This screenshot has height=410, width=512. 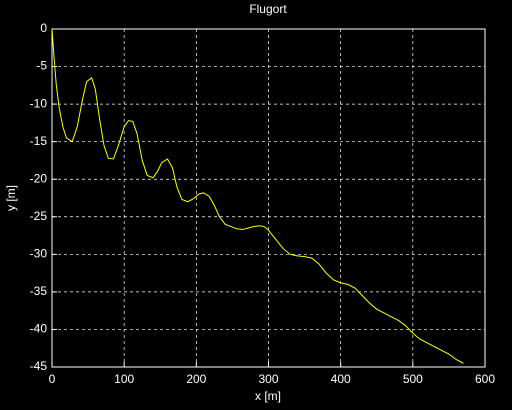 What do you see at coordinates (43, 28) in the screenshot?
I see `y-tick-label: 0` at bounding box center [43, 28].